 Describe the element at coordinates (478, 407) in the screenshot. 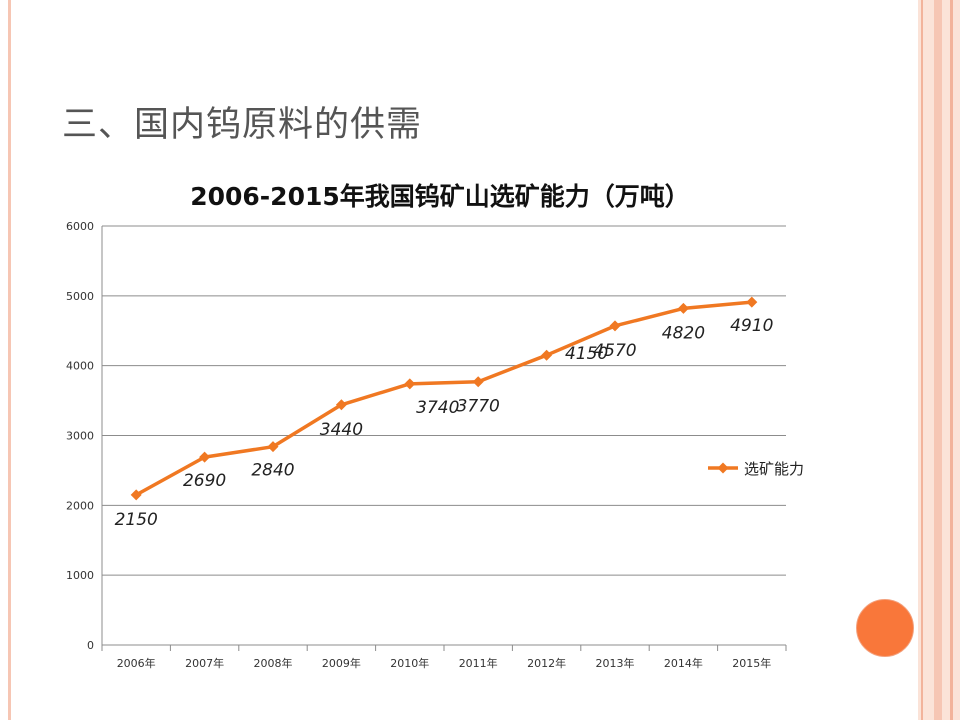

I see `data-label: 3770` at that location.